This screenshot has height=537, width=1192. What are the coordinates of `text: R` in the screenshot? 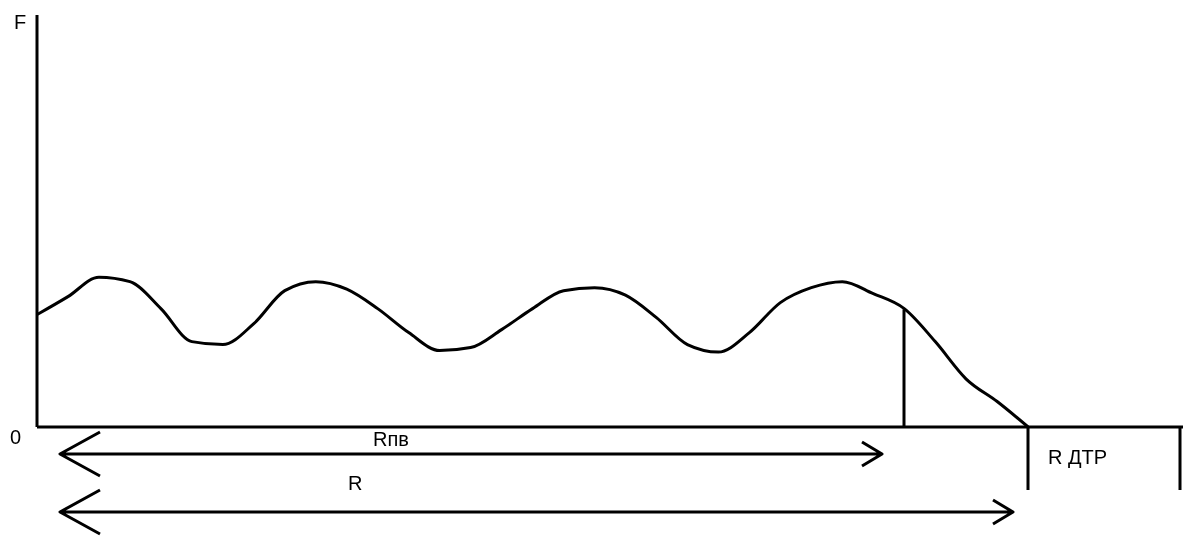 It's located at (355, 483).